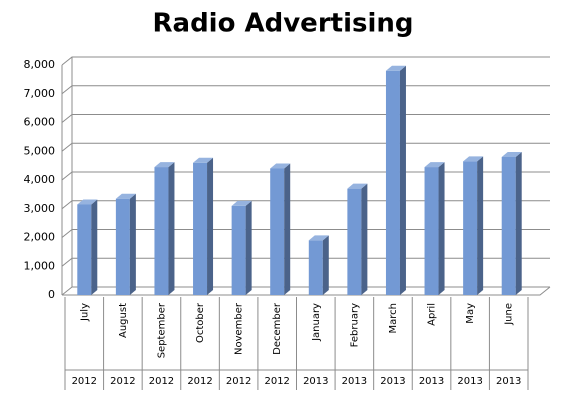 Image resolution: width=583 pixels, height=405 pixels. What do you see at coordinates (40, 150) in the screenshot?
I see `y-tick-label: 5,000` at bounding box center [40, 150].